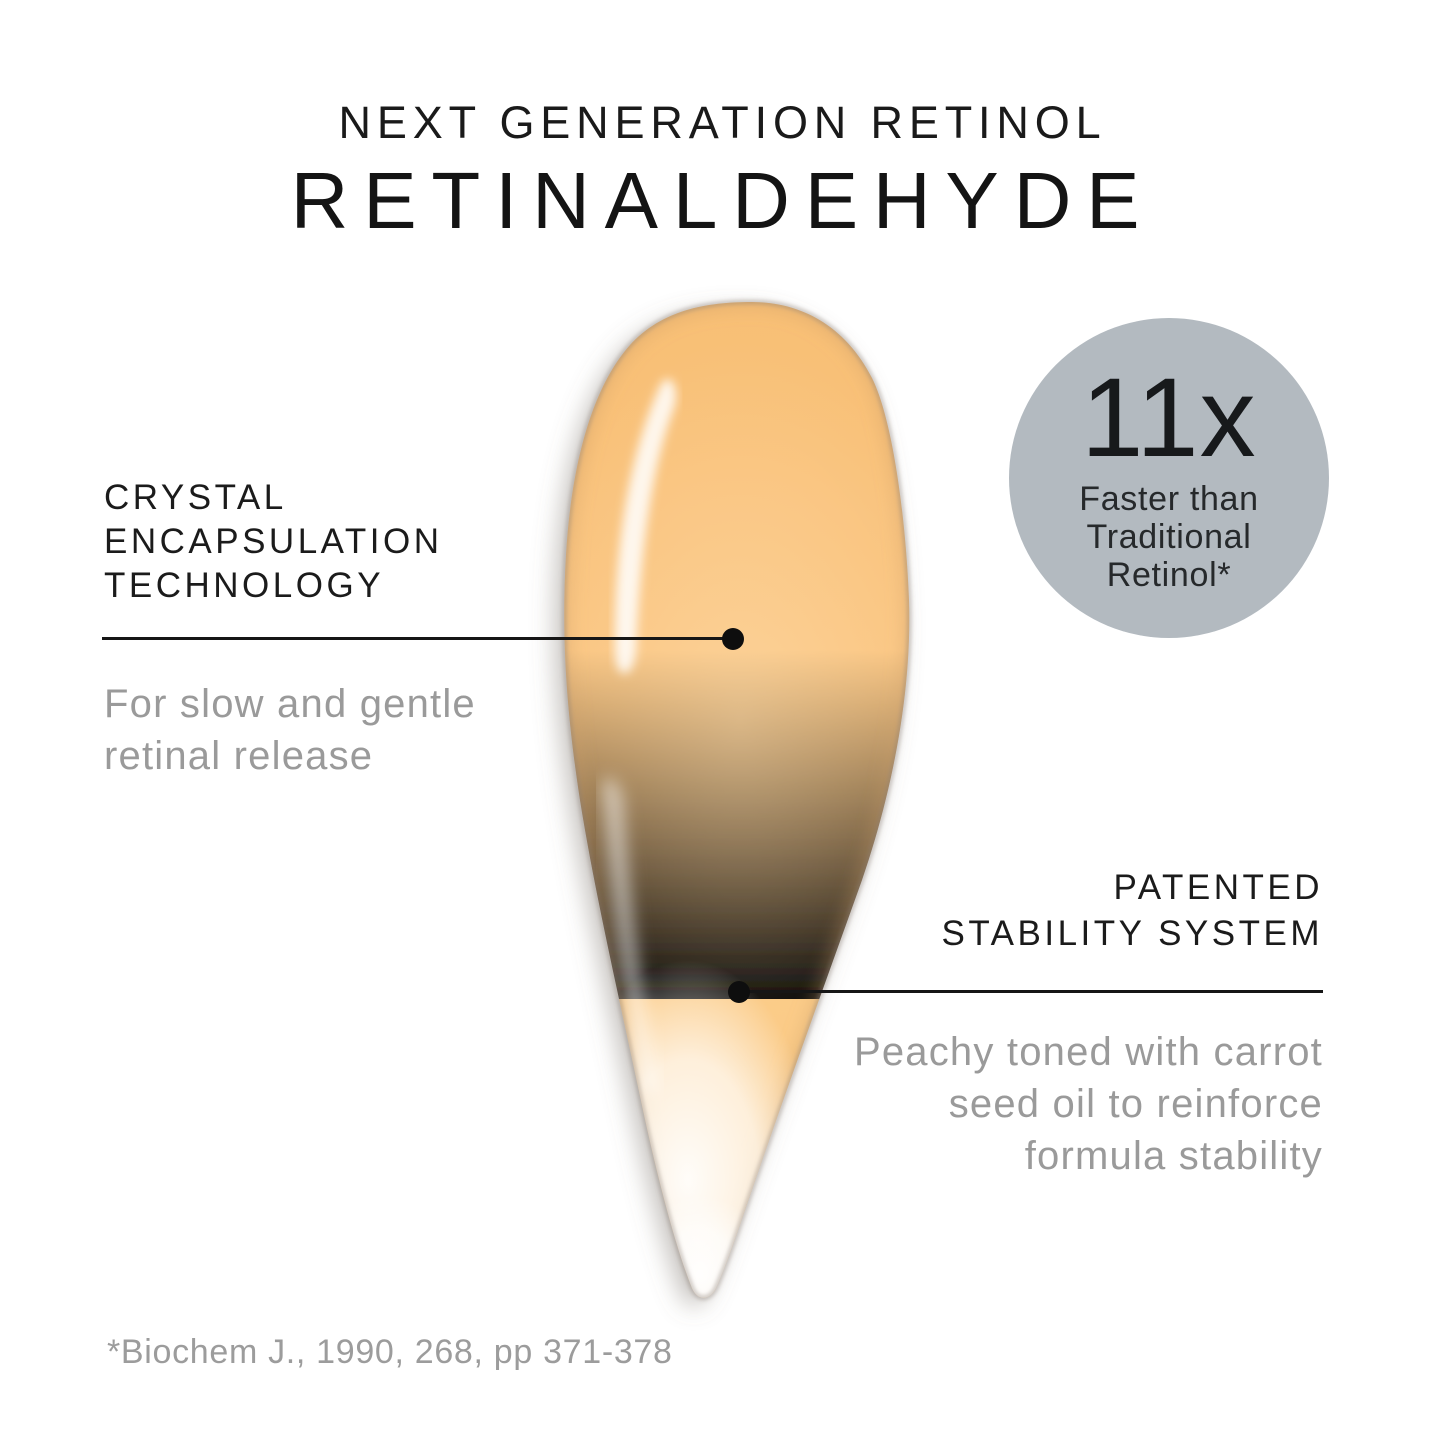 The height and width of the screenshot is (1445, 1445). What do you see at coordinates (1169, 537) in the screenshot?
I see `badge-caption: Faster than Traditional Retinol*` at bounding box center [1169, 537].